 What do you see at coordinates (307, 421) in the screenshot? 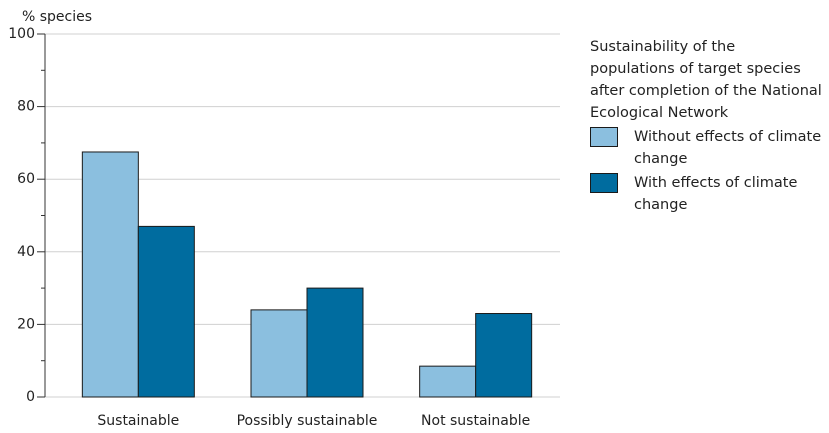
I see `x-tick-label: Possibly sustainable` at bounding box center [307, 421].